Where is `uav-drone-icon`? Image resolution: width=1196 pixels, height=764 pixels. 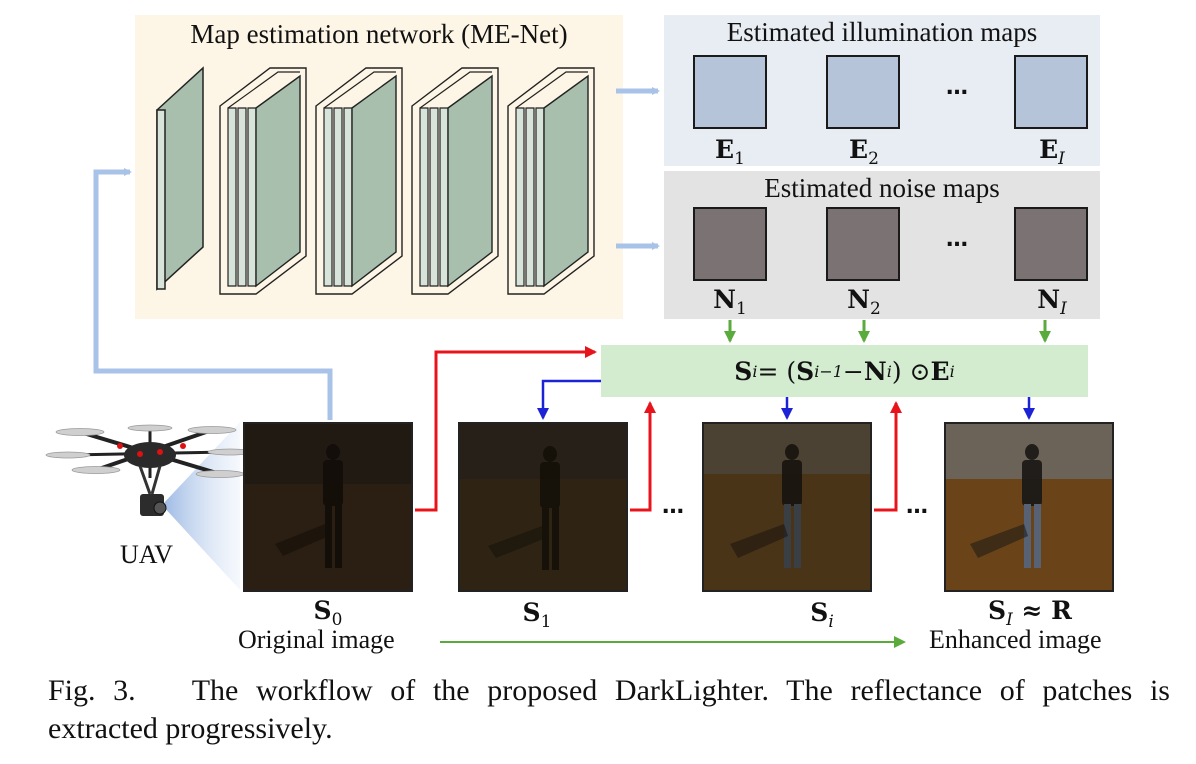 uav-drone-icon is located at coordinates (149, 470).